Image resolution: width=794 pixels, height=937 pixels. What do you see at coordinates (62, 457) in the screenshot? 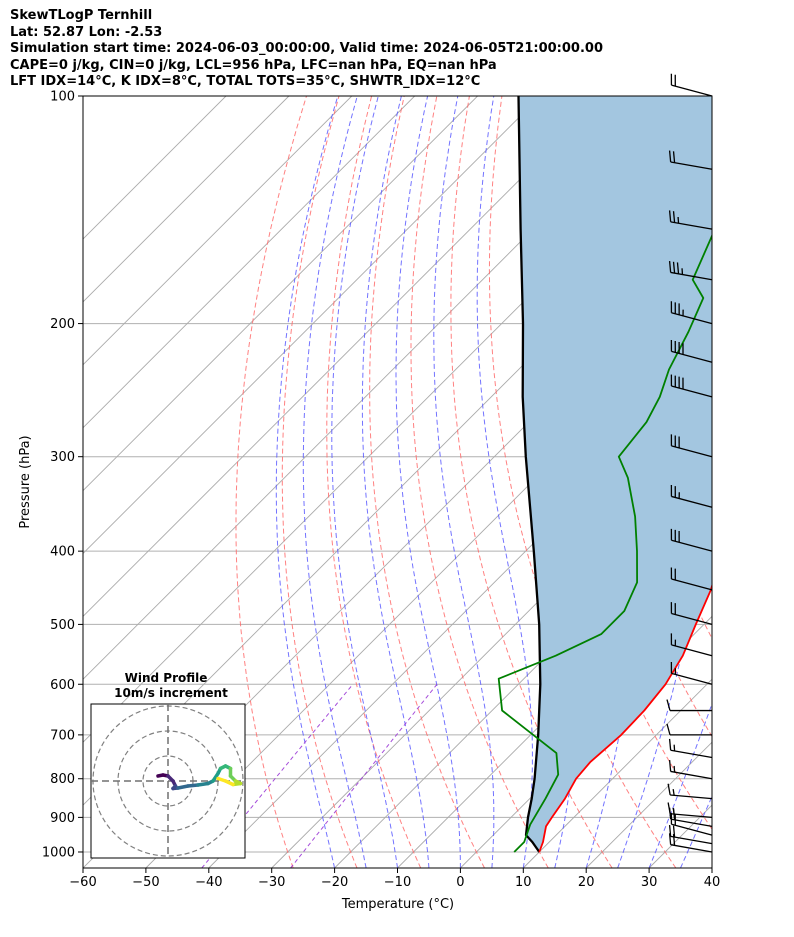
I see `y-tick-label: 300` at bounding box center [62, 457].